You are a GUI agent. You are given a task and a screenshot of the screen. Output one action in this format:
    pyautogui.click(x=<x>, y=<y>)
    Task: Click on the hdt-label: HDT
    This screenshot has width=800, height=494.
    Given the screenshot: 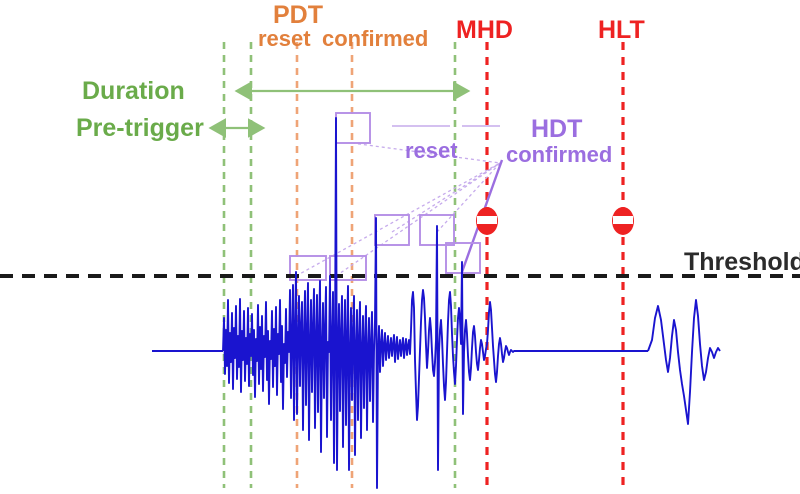 What is the action you would take?
    pyautogui.click(x=557, y=129)
    